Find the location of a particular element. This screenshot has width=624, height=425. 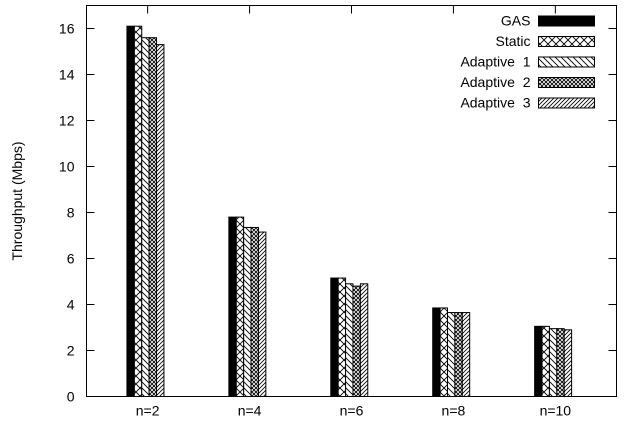

bar-adaptive-2-n6 is located at coordinates (356, 341).